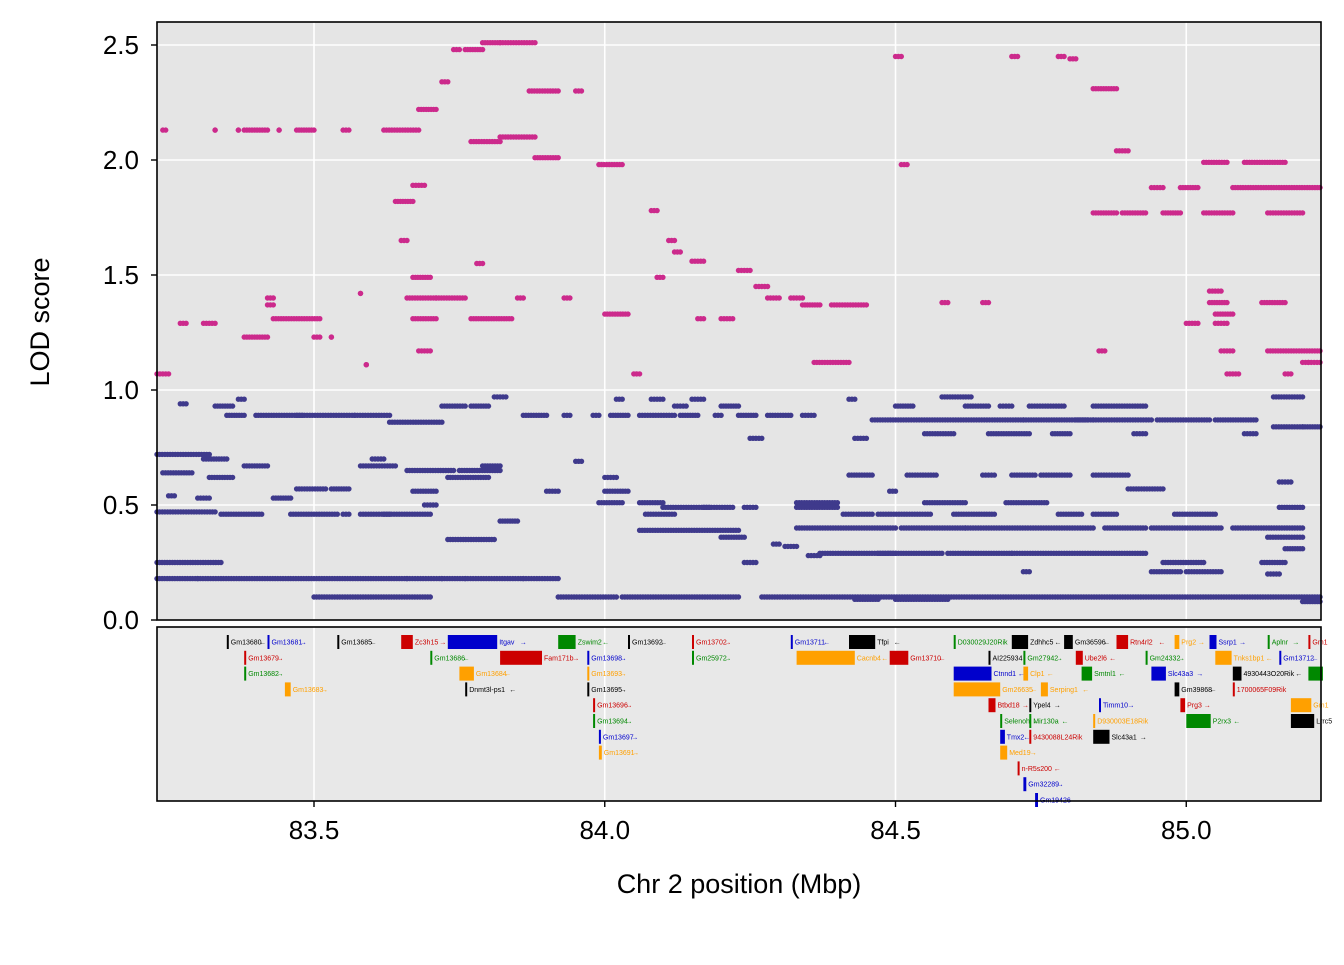 This screenshot has width=1344, height=965. What do you see at coordinates (1064, 689) in the screenshot?
I see `gene-serping1: Serping1 ←` at bounding box center [1064, 689].